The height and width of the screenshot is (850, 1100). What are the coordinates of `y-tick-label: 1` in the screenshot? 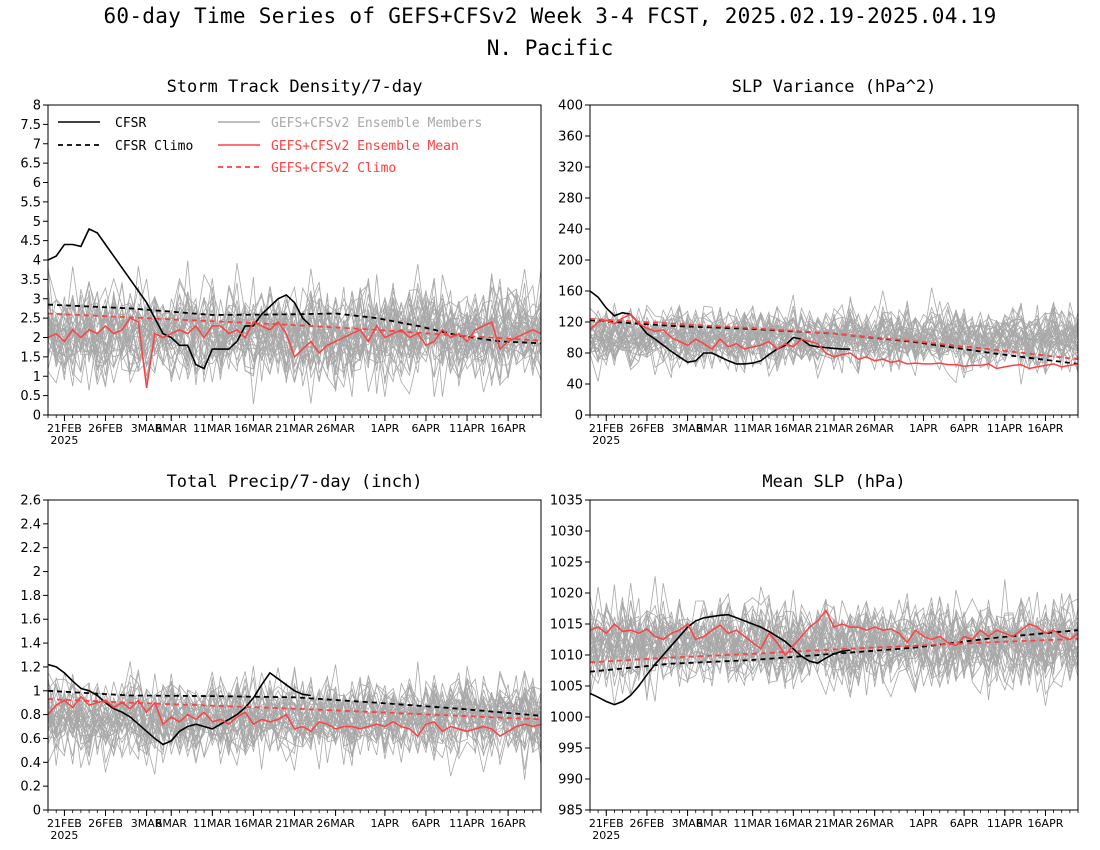 It's located at (37, 377).